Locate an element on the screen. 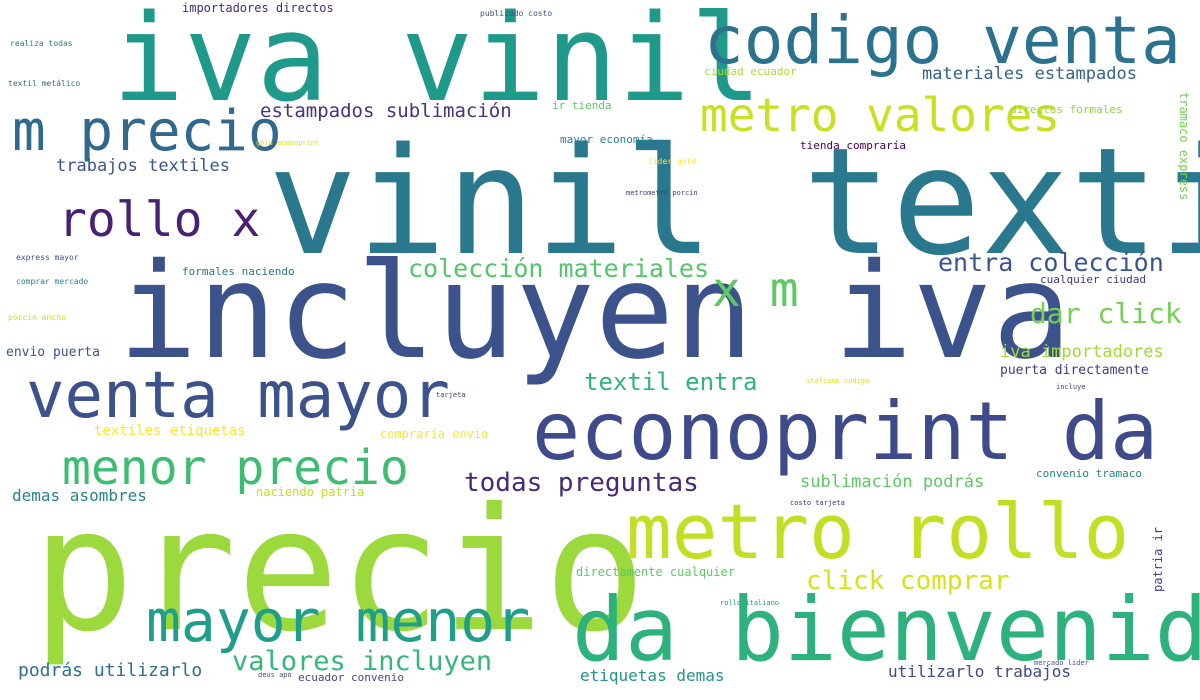 This screenshot has width=1200, height=700. word: porcin ancho is located at coordinates (37, 317).